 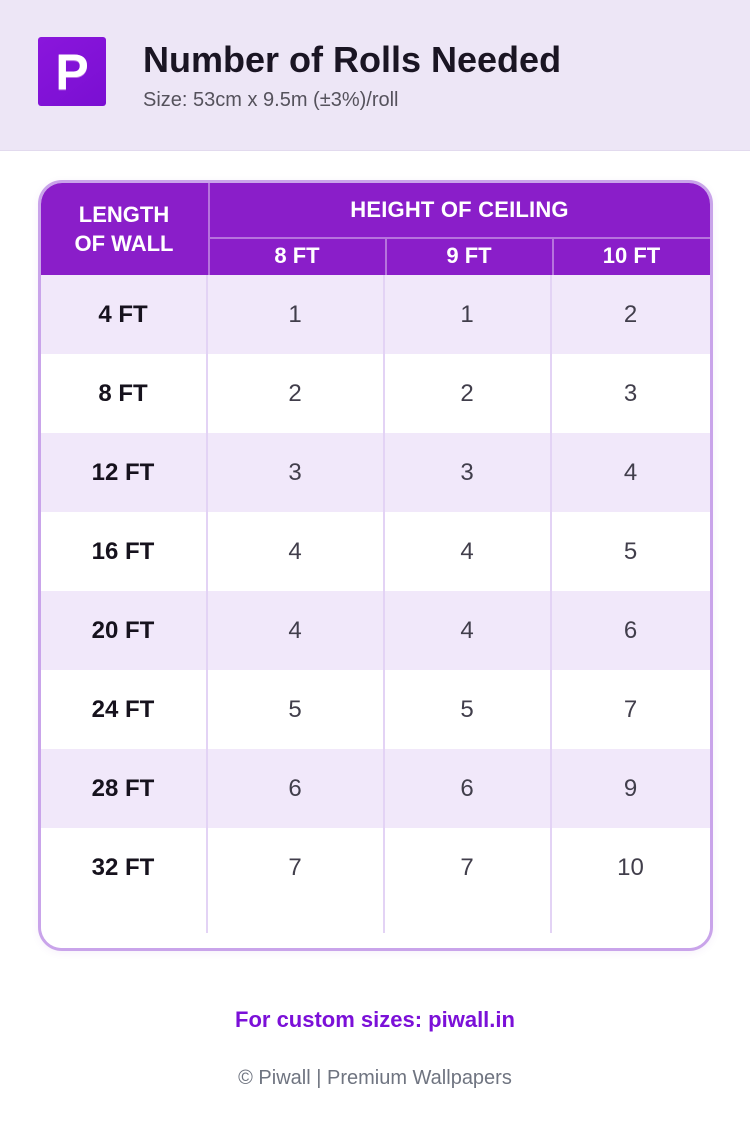 I want to click on table-bottom-padding, so click(x=375, y=927).